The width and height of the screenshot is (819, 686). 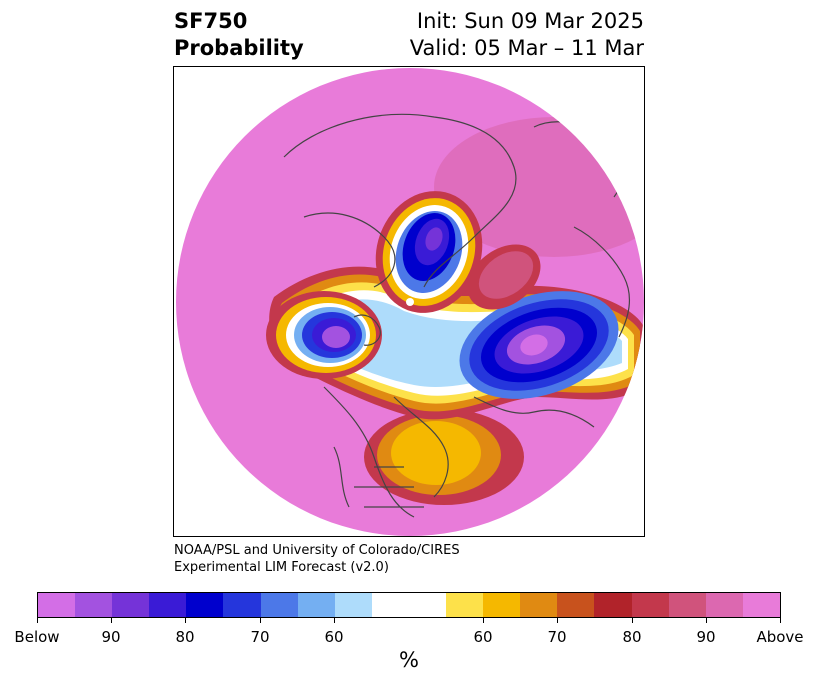 What do you see at coordinates (409, 660) in the screenshot?
I see `colorbar-unit: %` at bounding box center [409, 660].